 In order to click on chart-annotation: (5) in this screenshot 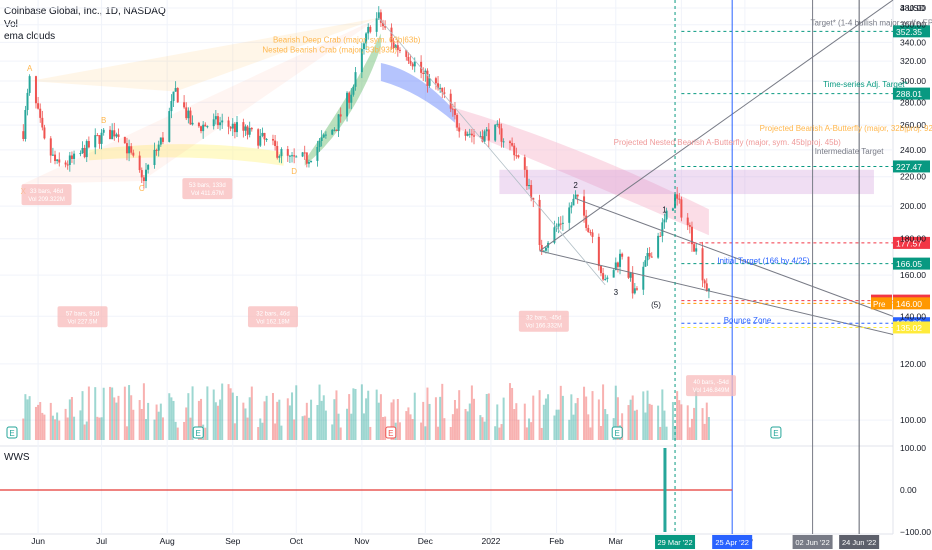, I will do `click(656, 305)`.